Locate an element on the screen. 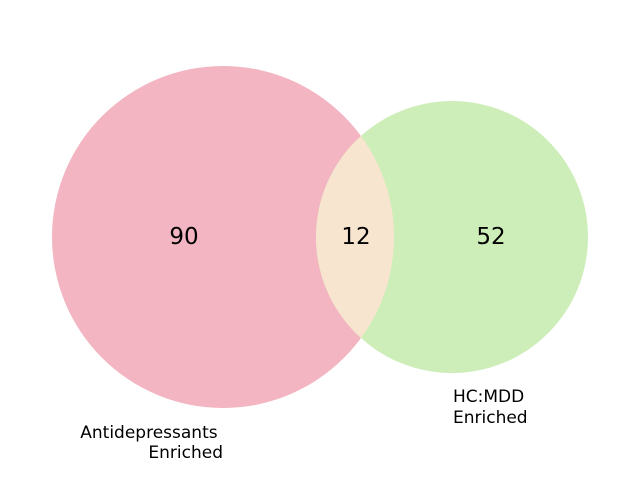  hc-mdd-label-line-2: Enriched is located at coordinates (490, 418).